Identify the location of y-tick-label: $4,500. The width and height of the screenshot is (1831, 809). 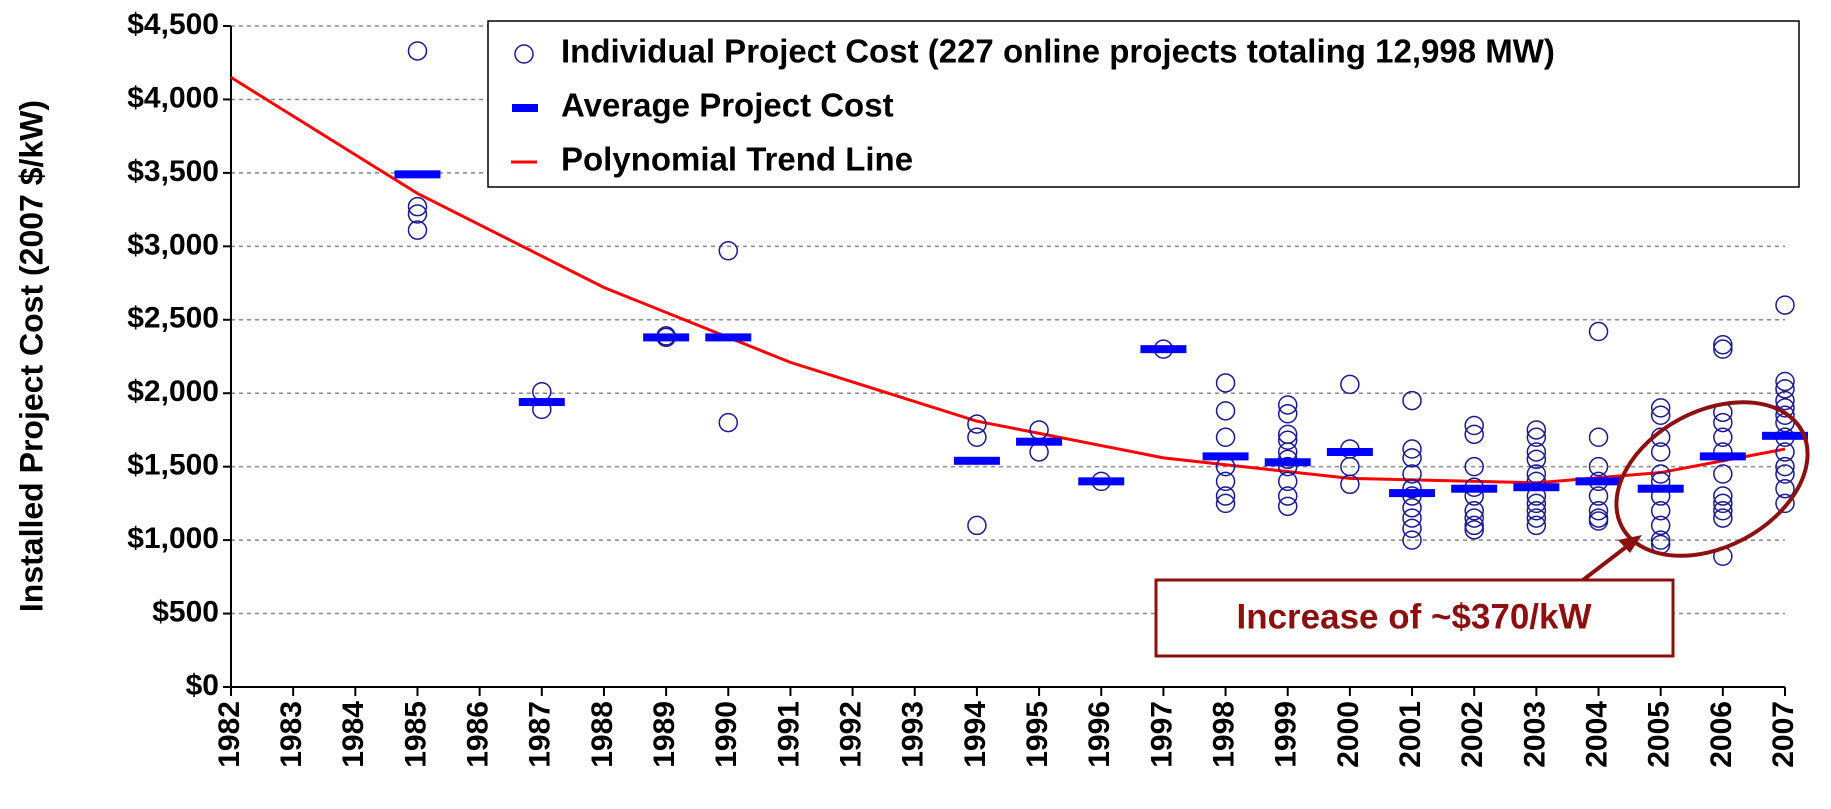
(173, 24).